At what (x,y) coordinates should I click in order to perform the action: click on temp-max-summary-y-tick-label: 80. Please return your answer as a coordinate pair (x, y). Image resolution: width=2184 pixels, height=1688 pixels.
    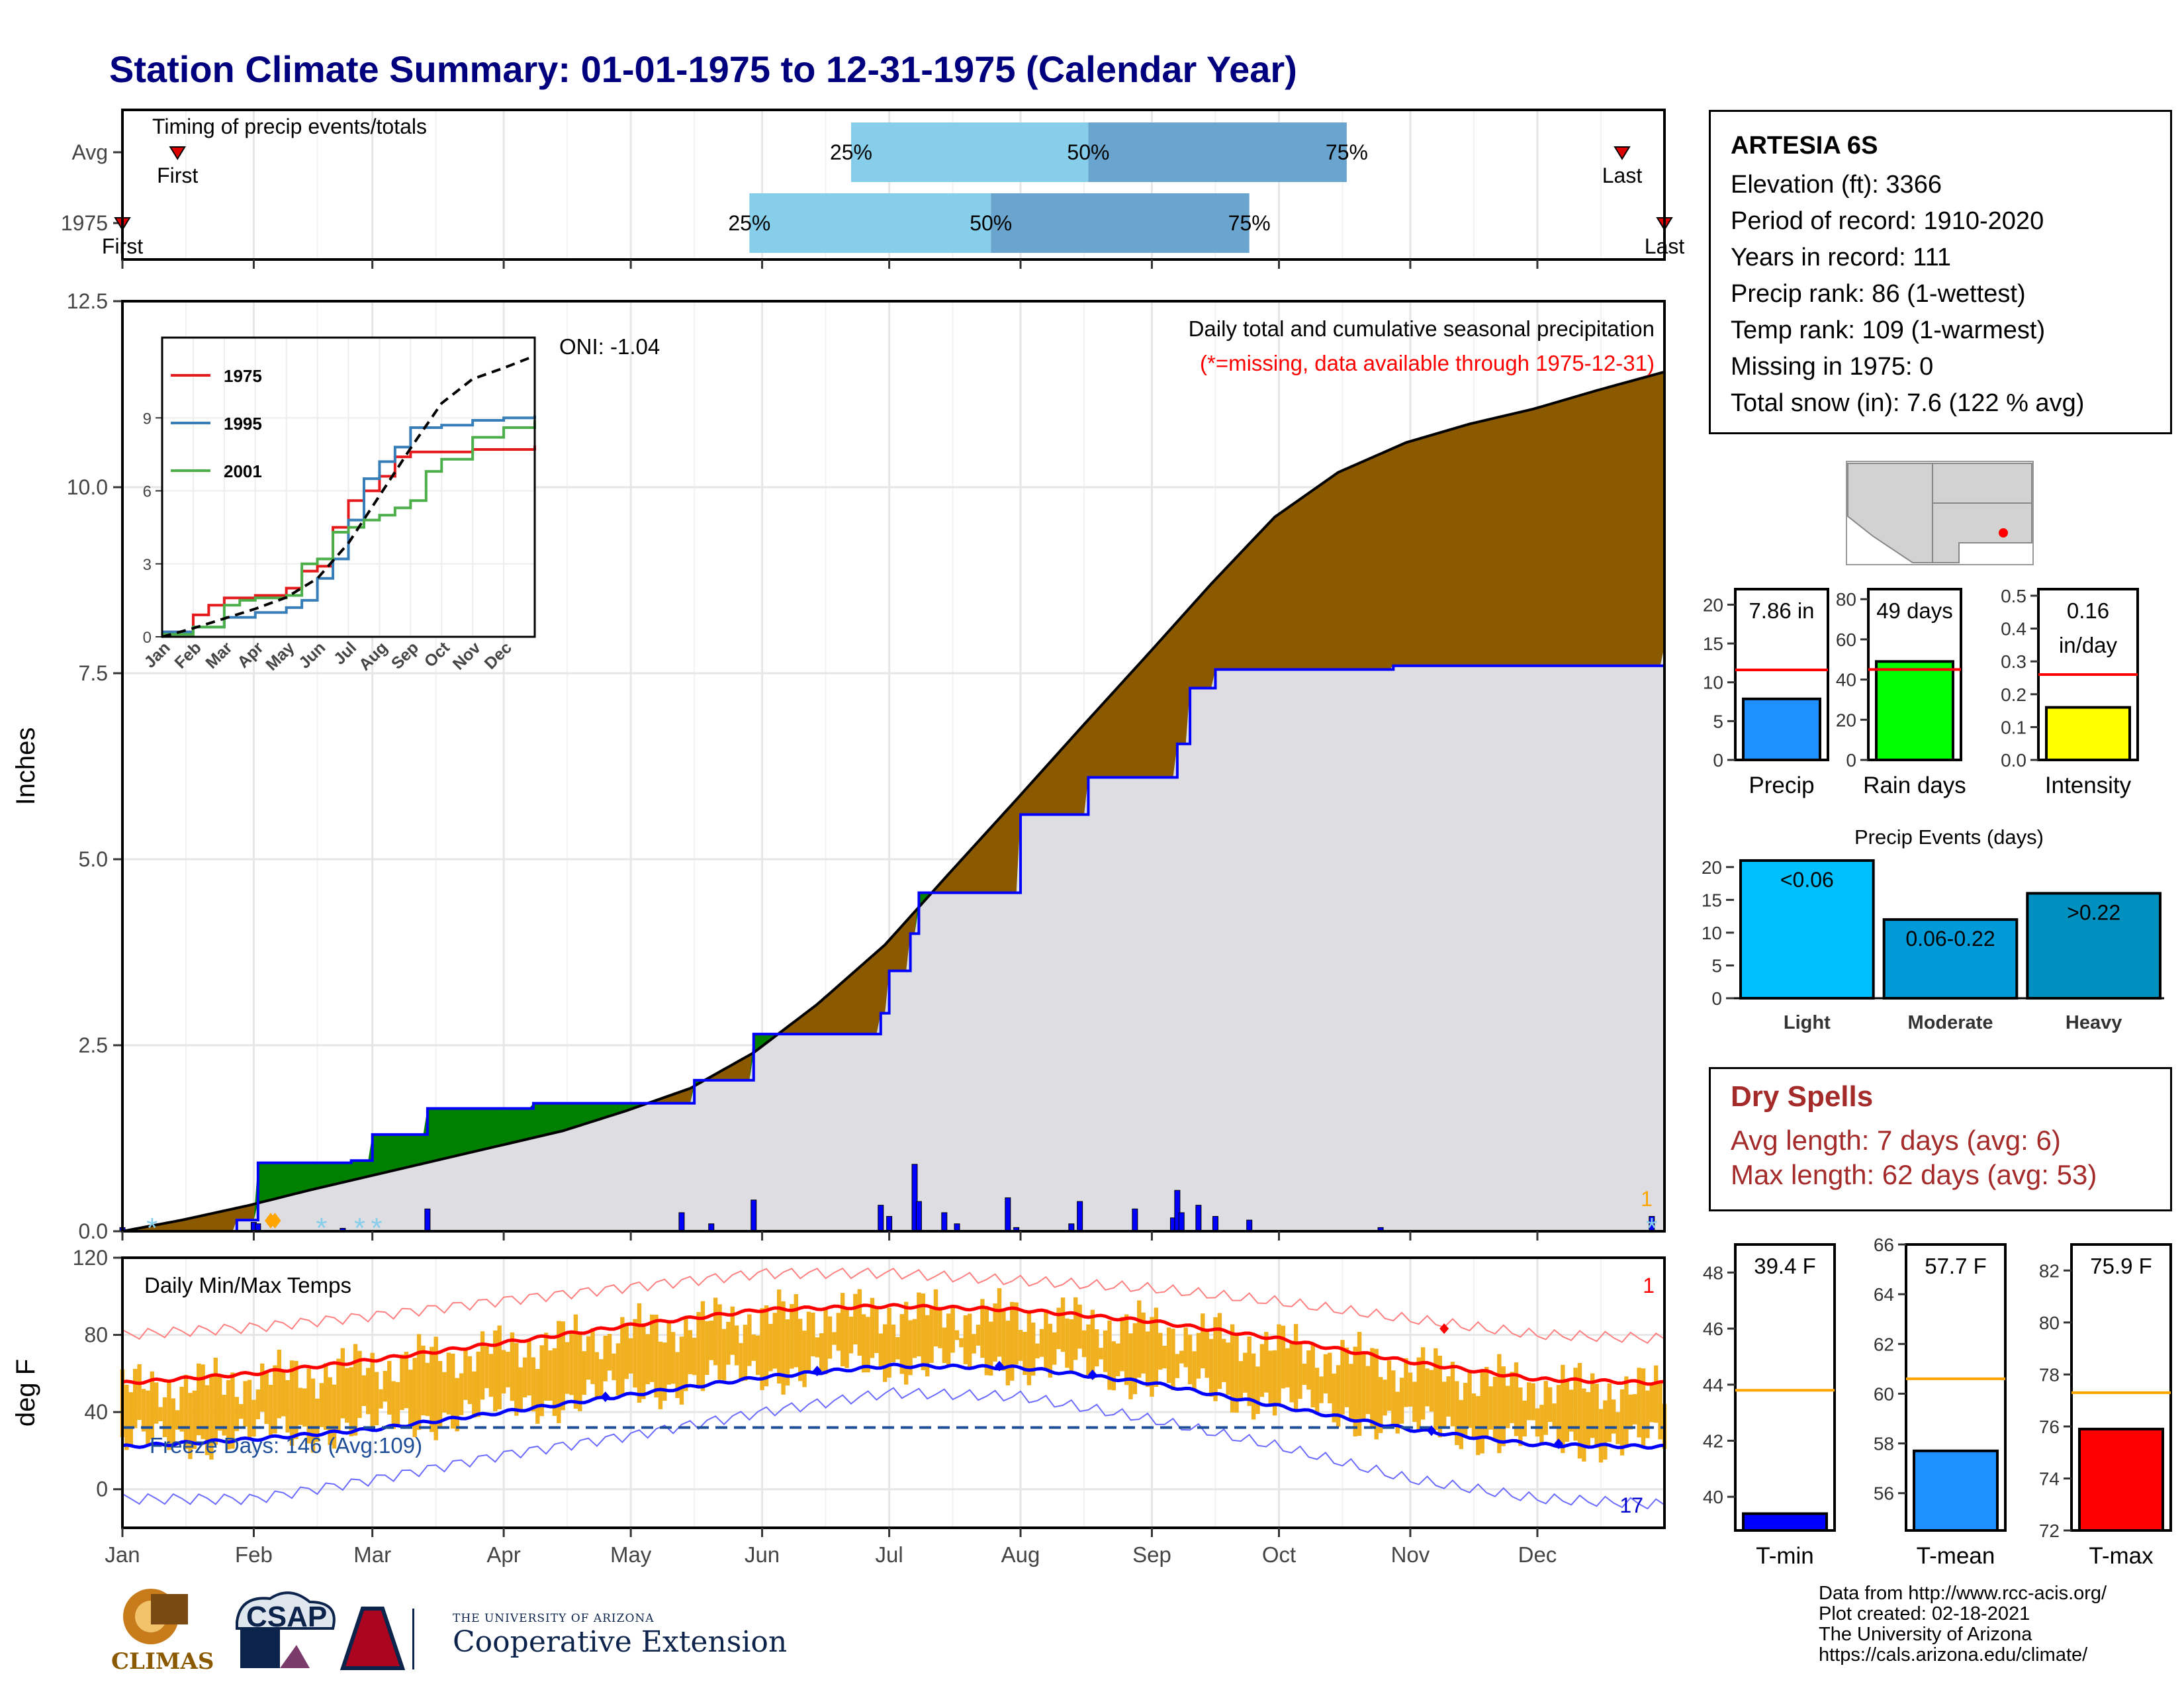
    Looking at the image, I should click on (2049, 1323).